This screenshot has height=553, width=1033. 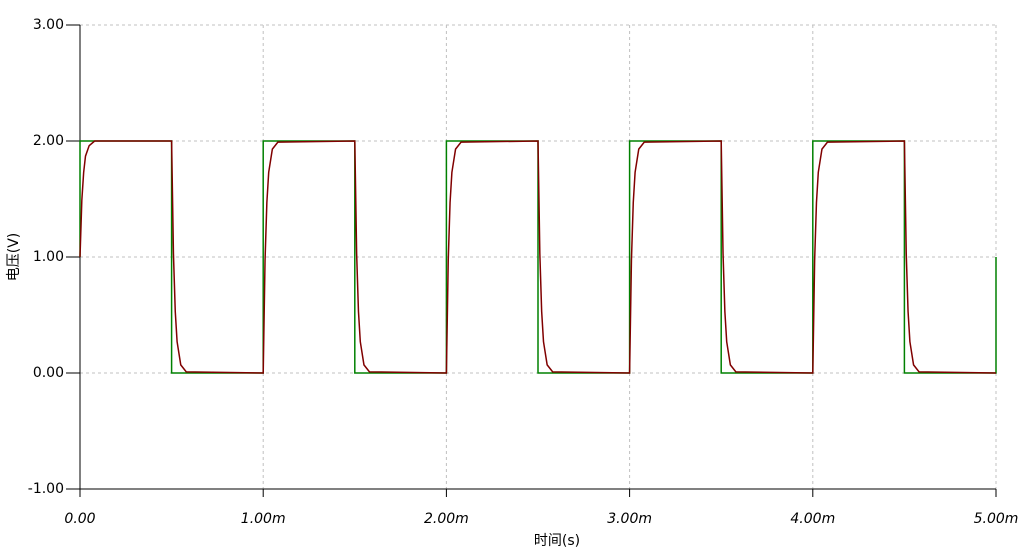 What do you see at coordinates (629, 519) in the screenshot?
I see `x-tick-label: 3.00m` at bounding box center [629, 519].